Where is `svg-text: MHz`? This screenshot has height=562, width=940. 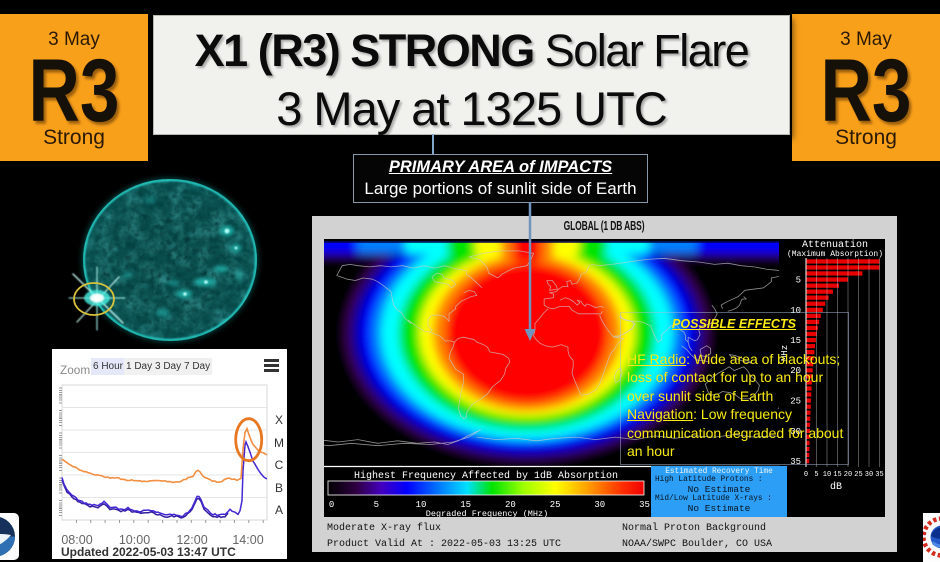
svg-text: MHz is located at coordinates (785, 353).